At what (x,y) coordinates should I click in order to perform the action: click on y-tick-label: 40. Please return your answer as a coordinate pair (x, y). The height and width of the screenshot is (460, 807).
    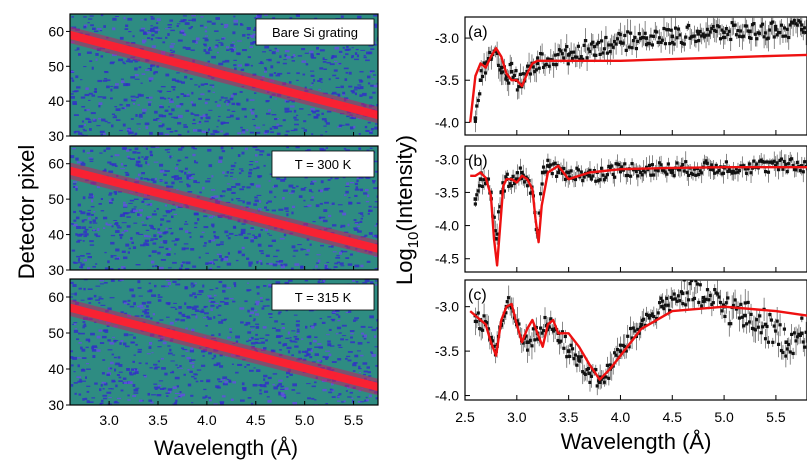
    Looking at the image, I should click on (56, 101).